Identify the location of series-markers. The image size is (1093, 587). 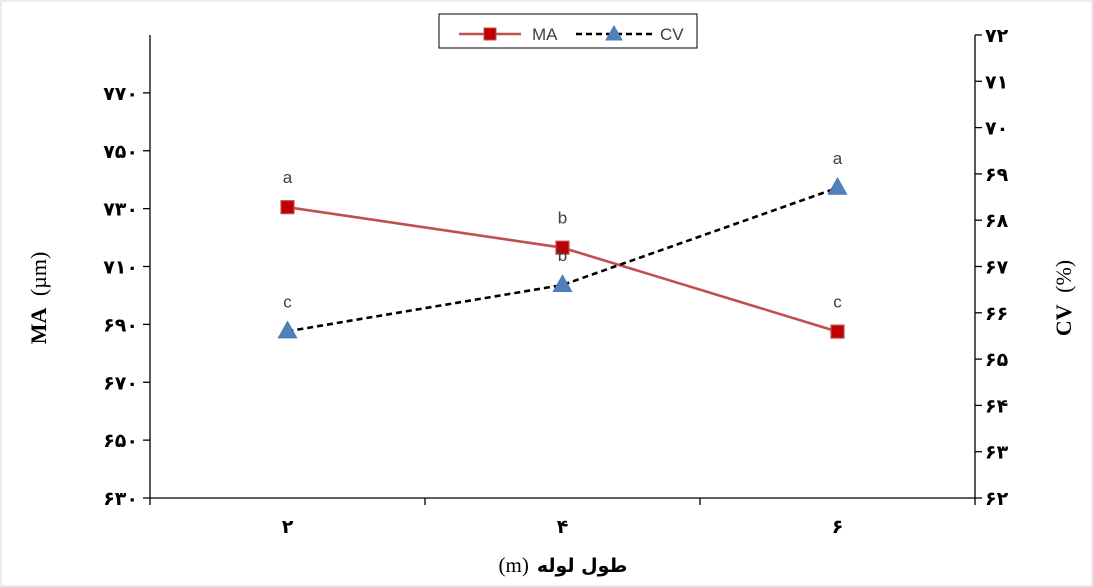
(562, 257).